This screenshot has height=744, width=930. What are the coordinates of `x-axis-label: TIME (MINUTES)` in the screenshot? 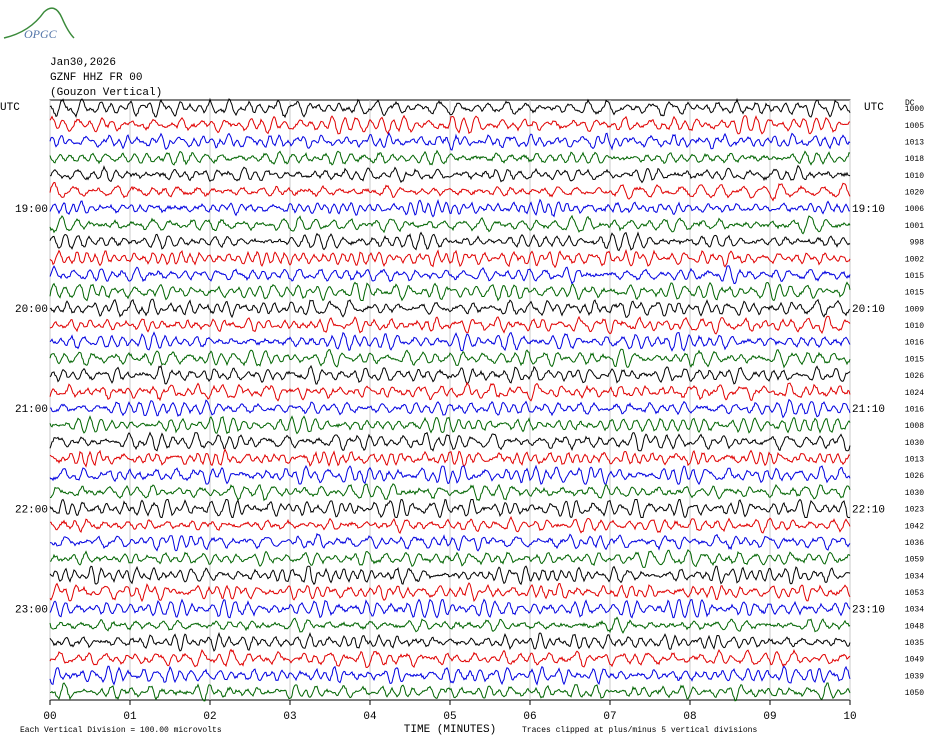 It's located at (450, 730).